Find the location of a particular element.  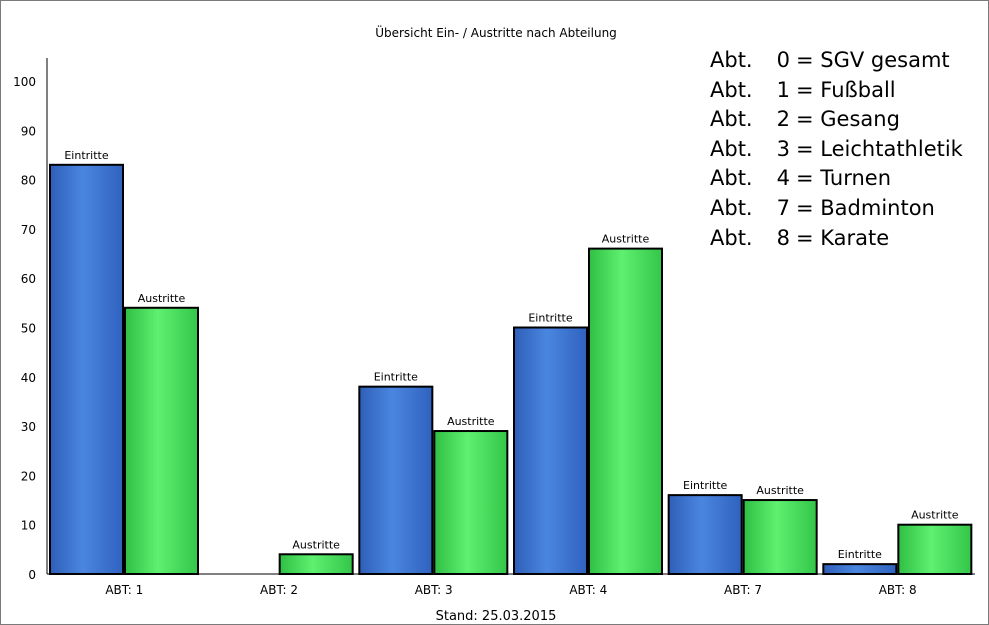

legend-entry: Abt. 1 = Fußball is located at coordinates (836, 91).